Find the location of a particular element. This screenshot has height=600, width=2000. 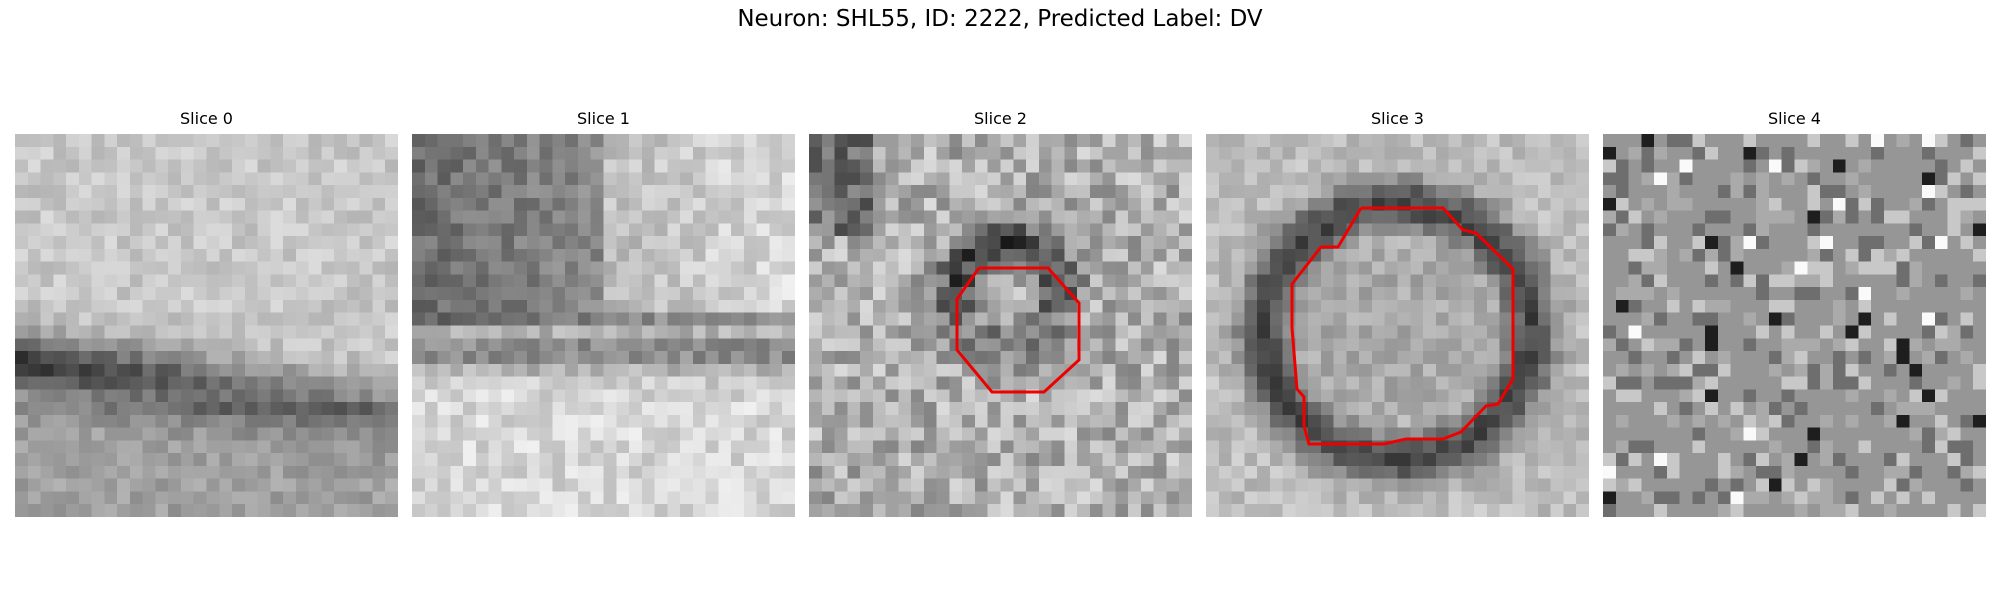

slice-panel-4: Slice 4 is located at coordinates (1794, 312).